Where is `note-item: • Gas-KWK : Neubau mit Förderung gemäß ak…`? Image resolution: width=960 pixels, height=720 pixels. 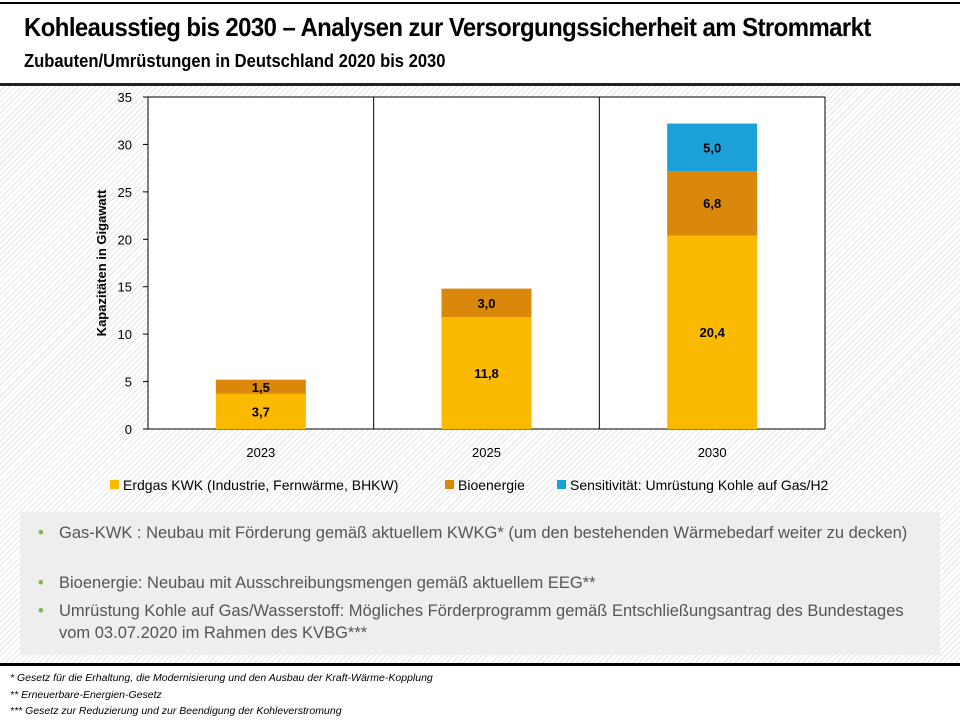
note-item: • Gas-KWK : Neubau mit Förderung gemäß ak… is located at coordinates (473, 533).